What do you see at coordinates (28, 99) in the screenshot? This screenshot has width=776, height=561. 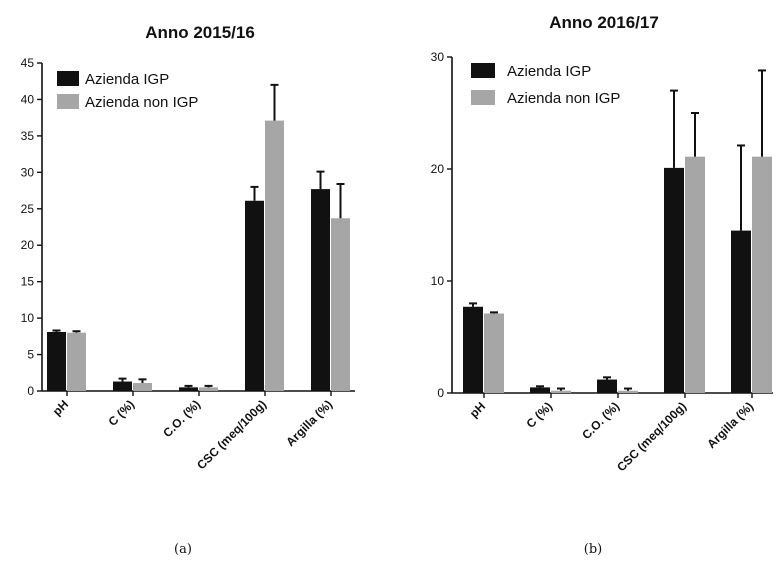 I see `y-tick-label: 40` at bounding box center [28, 99].